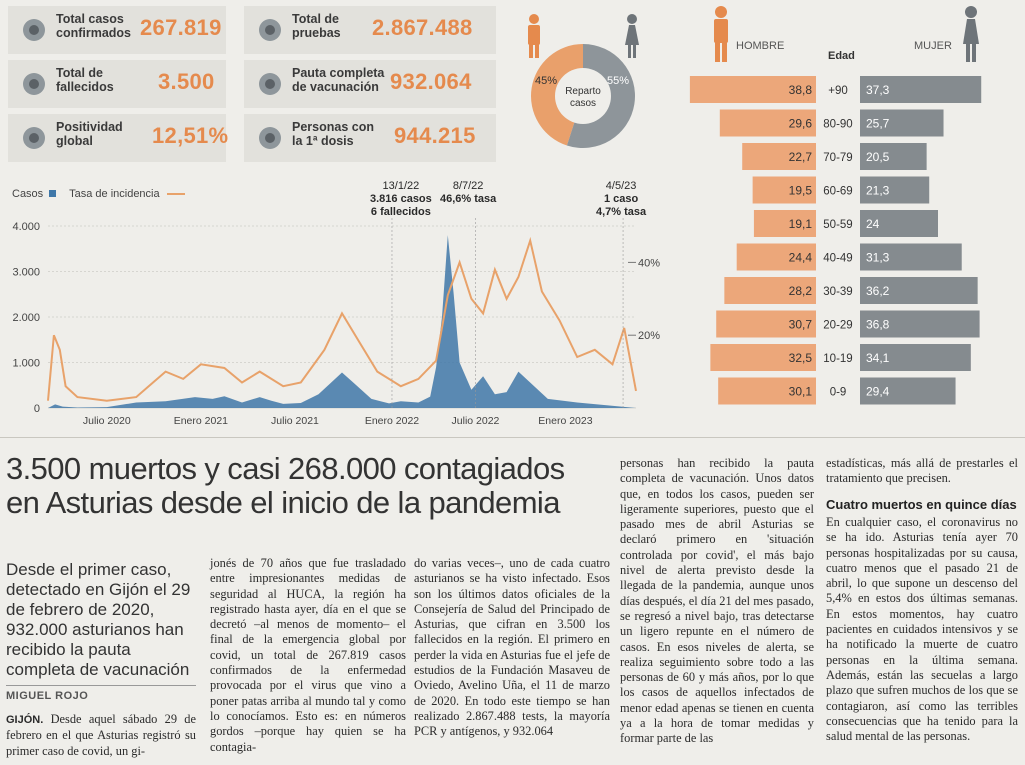 The height and width of the screenshot is (765, 1025). What do you see at coordinates (26, 273) in the screenshot?
I see `y-tick-label: 3.000` at bounding box center [26, 273].